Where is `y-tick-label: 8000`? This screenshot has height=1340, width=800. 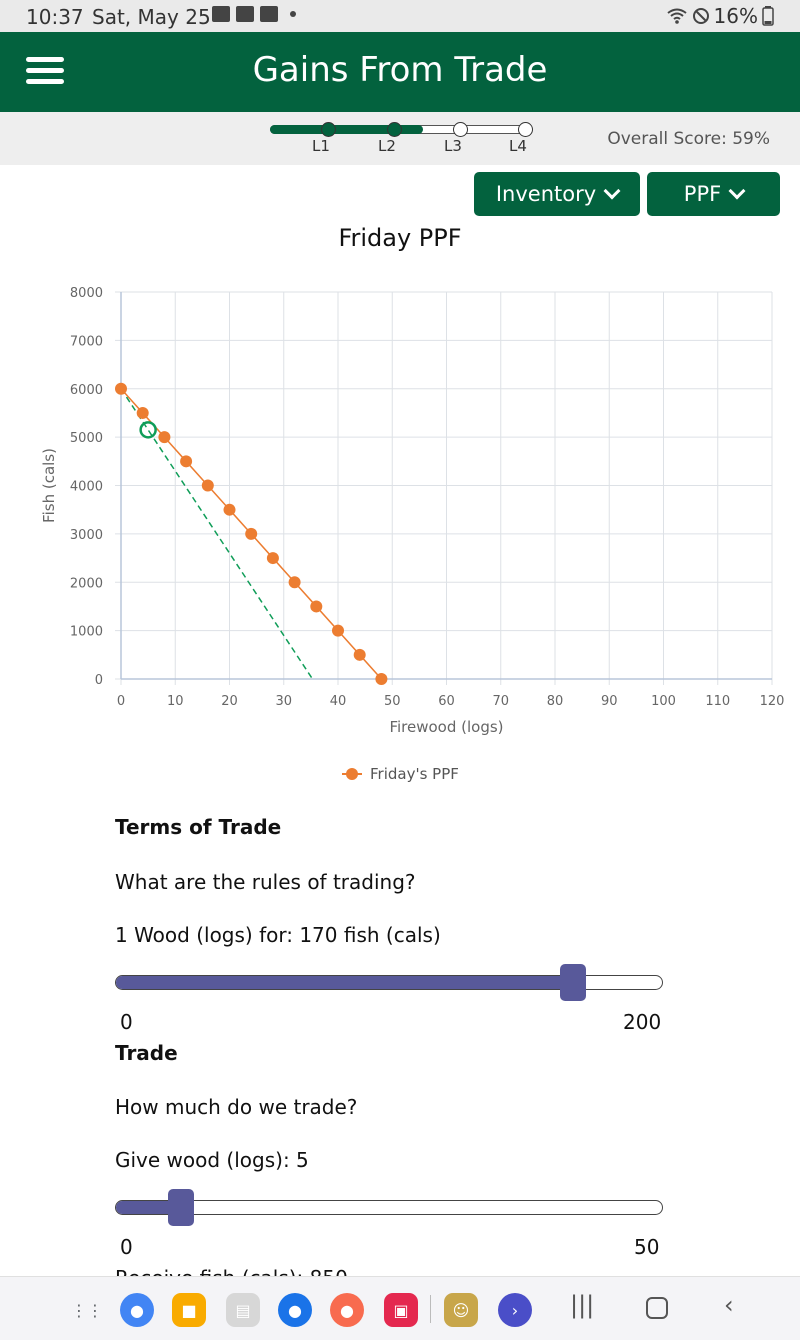 y-tick-label: 8000 is located at coordinates (86, 293).